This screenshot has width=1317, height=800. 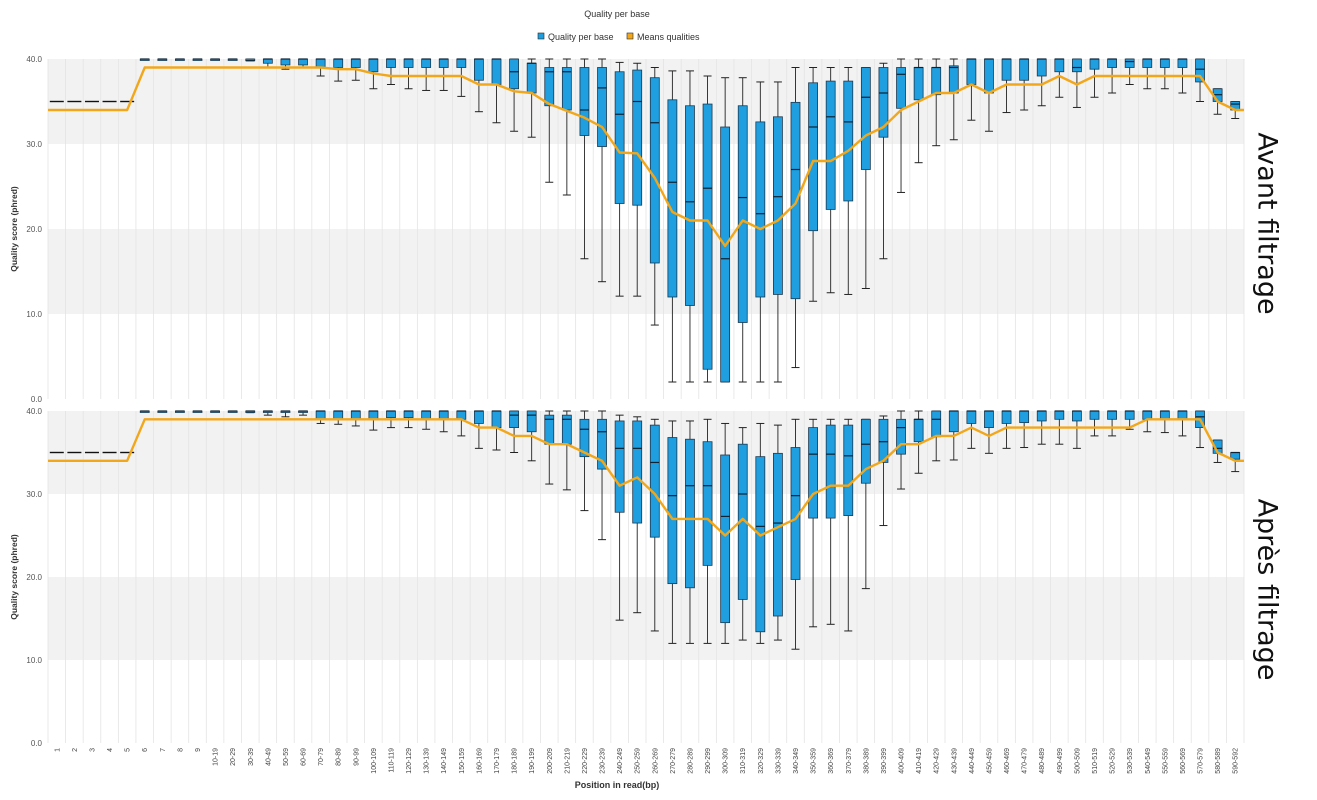 I want to click on x-tick-label: 200-209, so click(x=550, y=761).